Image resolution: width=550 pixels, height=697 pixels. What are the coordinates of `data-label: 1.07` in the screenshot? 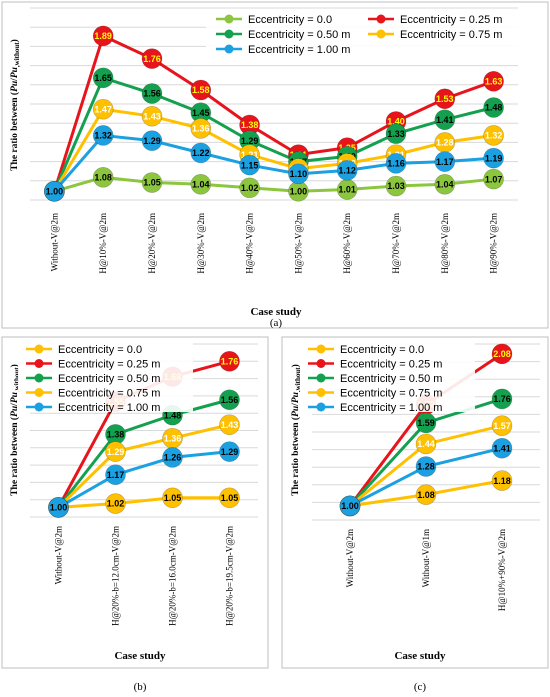 It's located at (494, 179).